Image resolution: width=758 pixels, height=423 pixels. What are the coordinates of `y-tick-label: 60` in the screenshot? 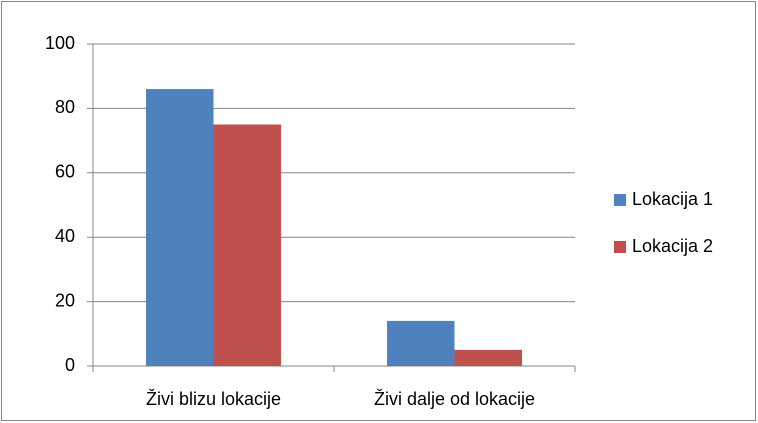 It's located at (65, 172).